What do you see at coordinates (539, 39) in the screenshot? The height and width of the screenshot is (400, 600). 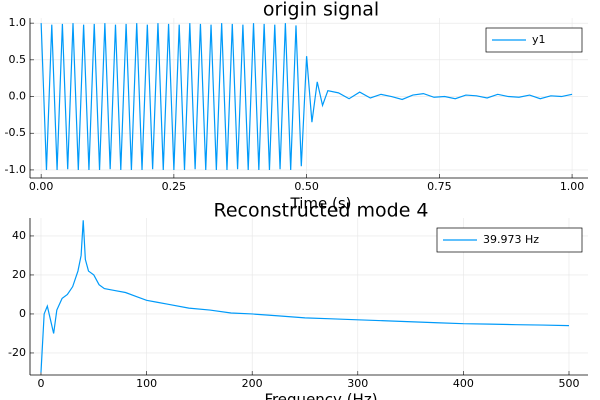 I see `legend-label: y1` at bounding box center [539, 39].